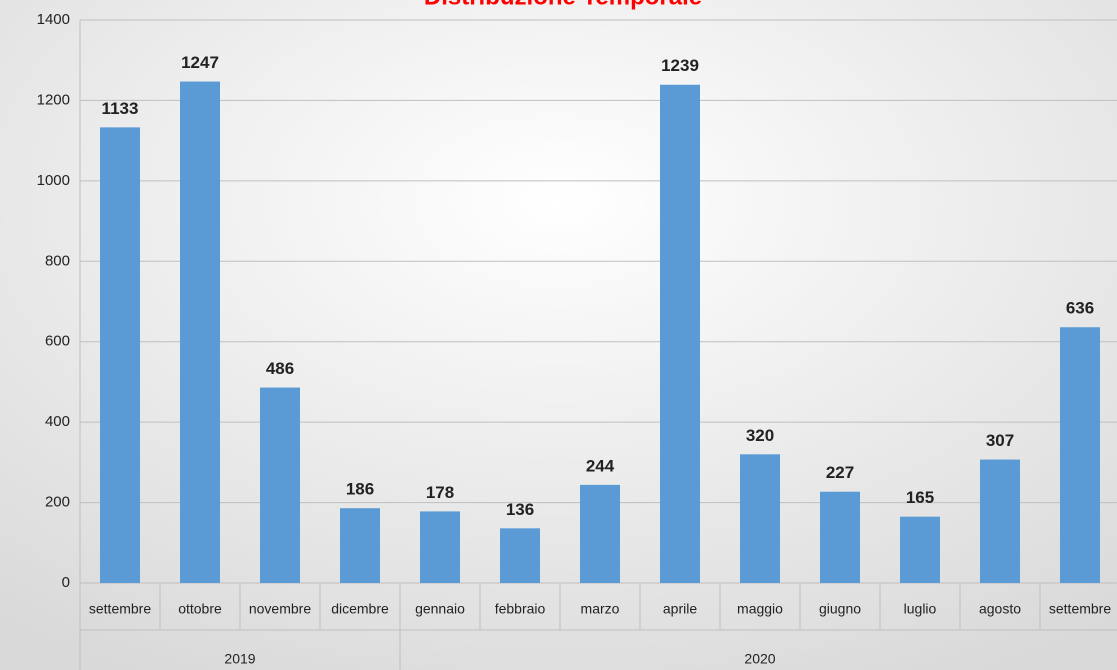  Describe the element at coordinates (53, 180) in the screenshot. I see `y-tick-label: 1000` at that location.